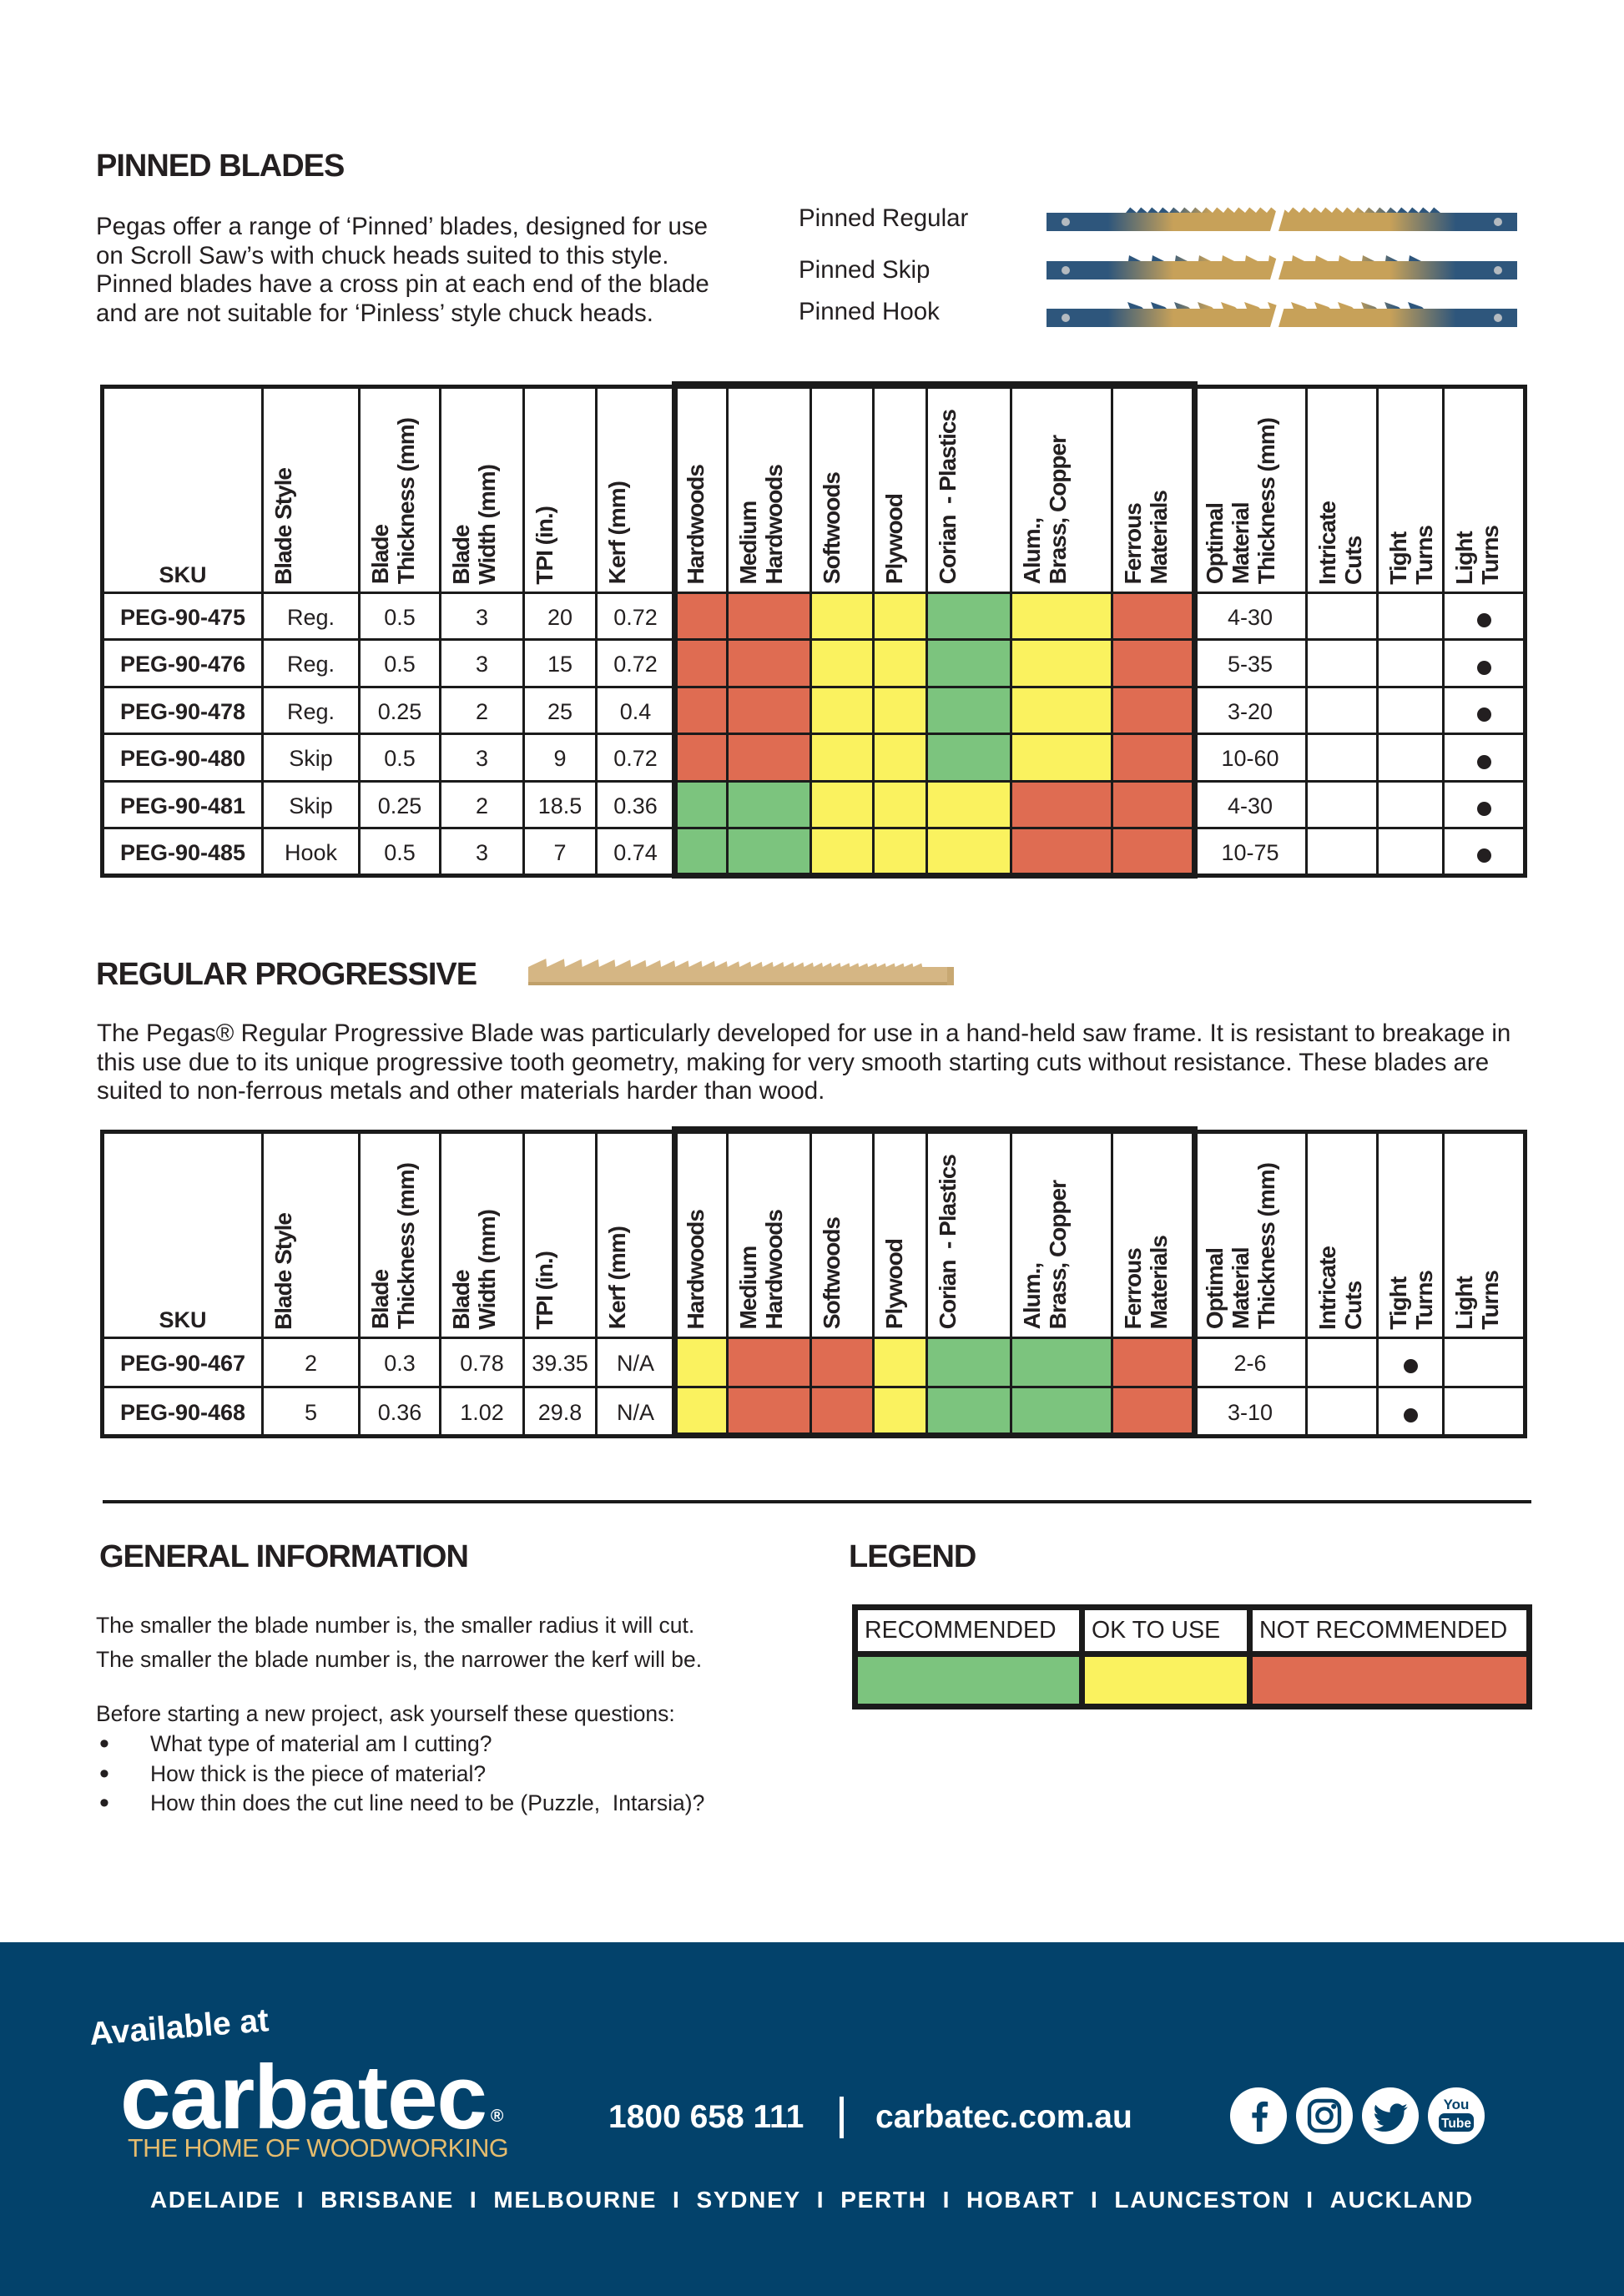 This screenshot has height=2296, width=1624. I want to click on svg-text: Tube, so click(1456, 2124).